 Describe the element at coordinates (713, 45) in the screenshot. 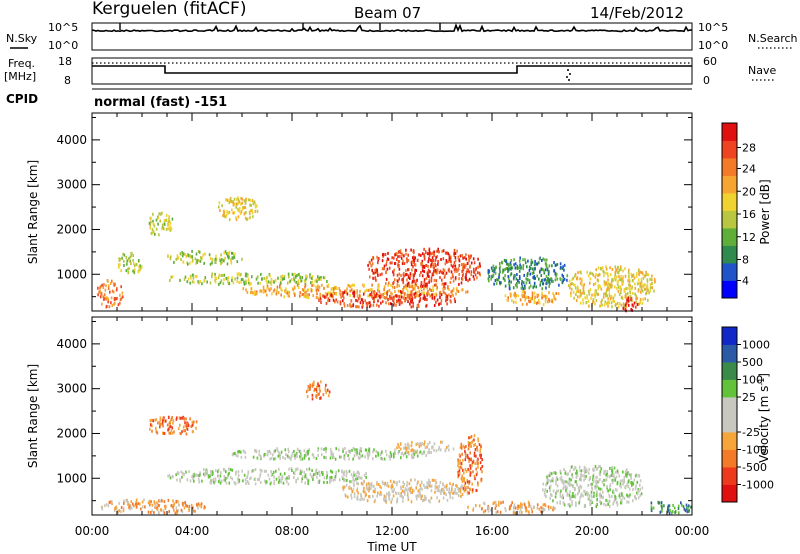

I see `nsearch-tick-bottom: 10^0` at that location.